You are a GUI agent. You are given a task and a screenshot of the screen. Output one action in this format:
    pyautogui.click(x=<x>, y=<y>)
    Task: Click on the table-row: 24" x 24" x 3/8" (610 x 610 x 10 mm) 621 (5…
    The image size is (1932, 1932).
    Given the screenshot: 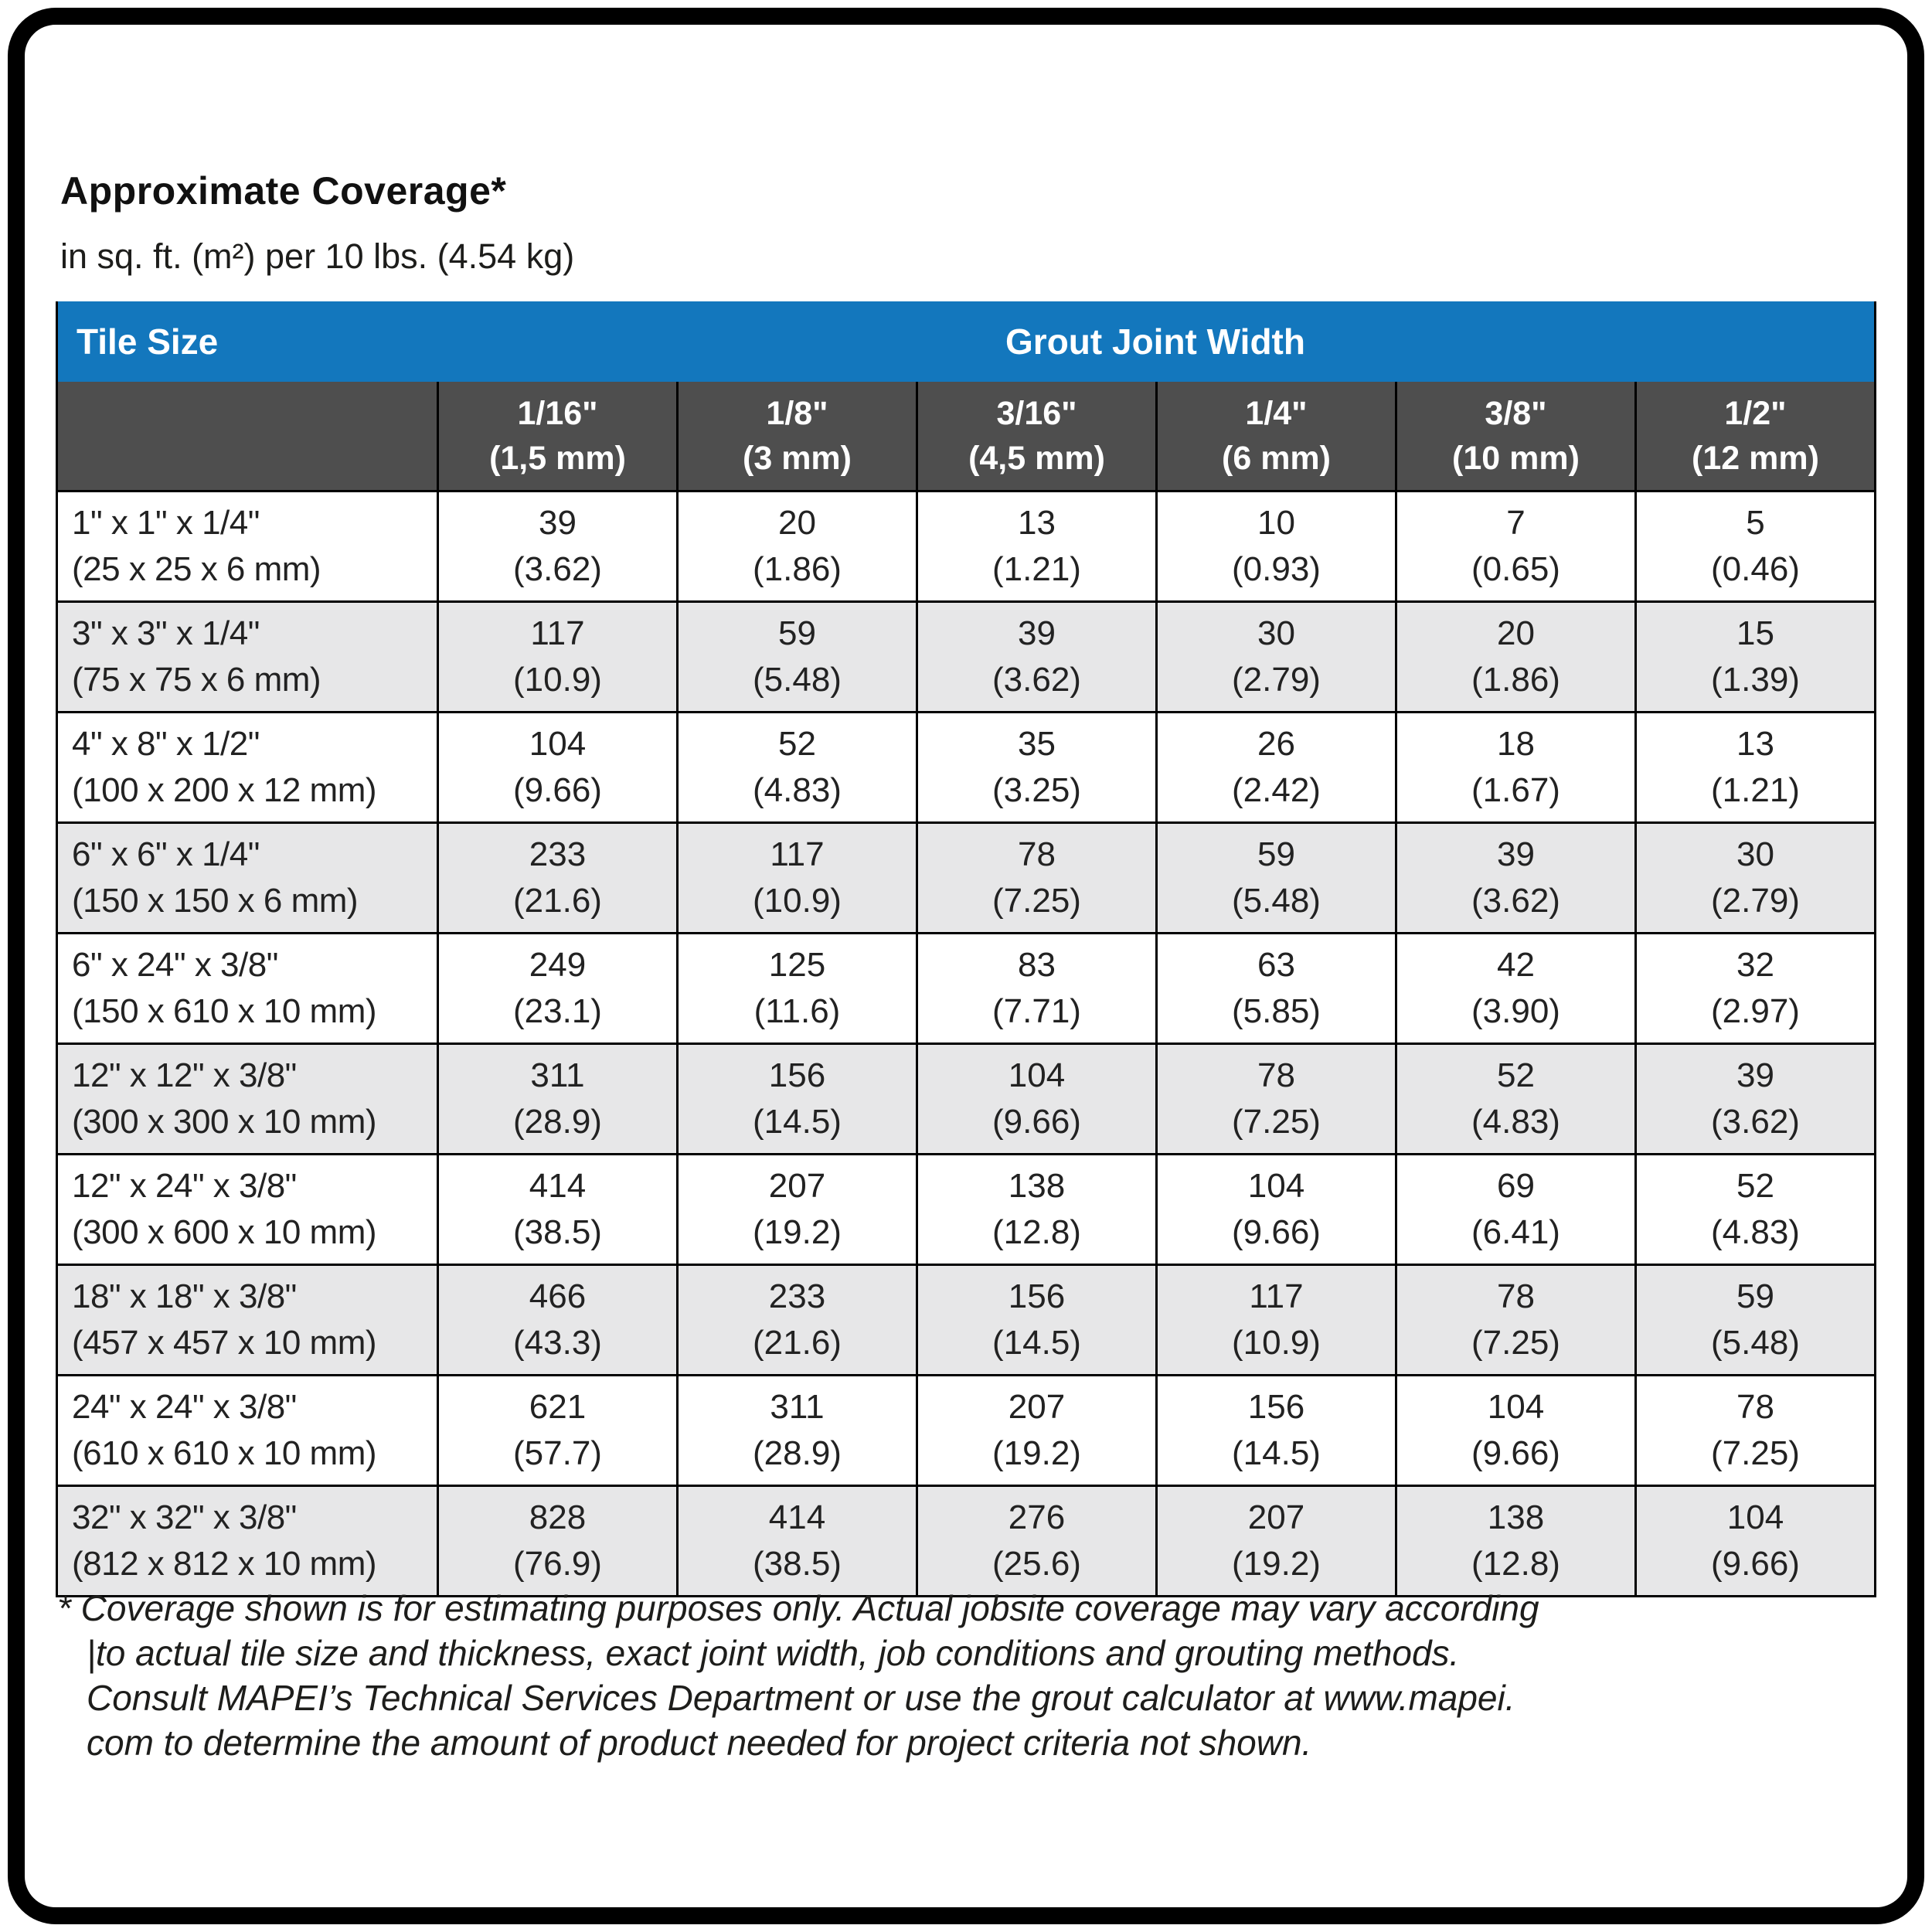 What is the action you would take?
    pyautogui.click(x=966, y=1430)
    